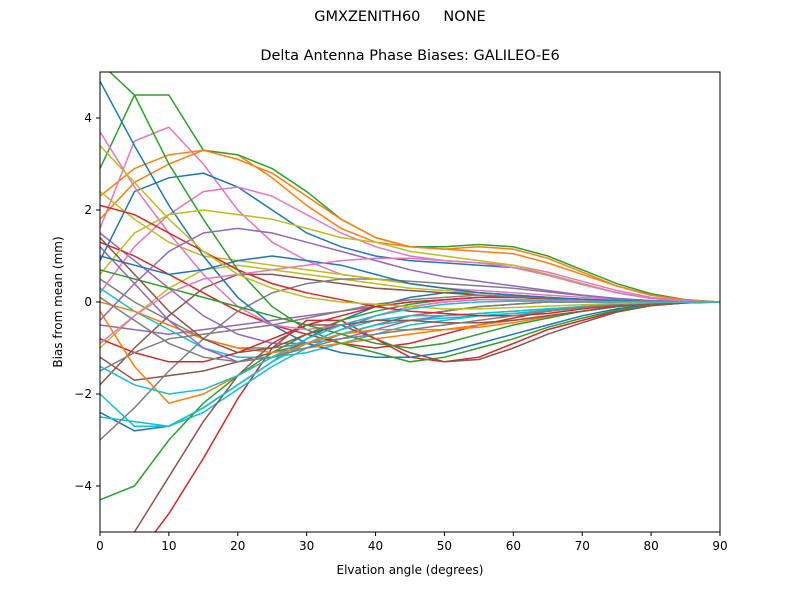 The width and height of the screenshot is (800, 600). Describe the element at coordinates (306, 546) in the screenshot. I see `x-tick-label: 30` at that location.